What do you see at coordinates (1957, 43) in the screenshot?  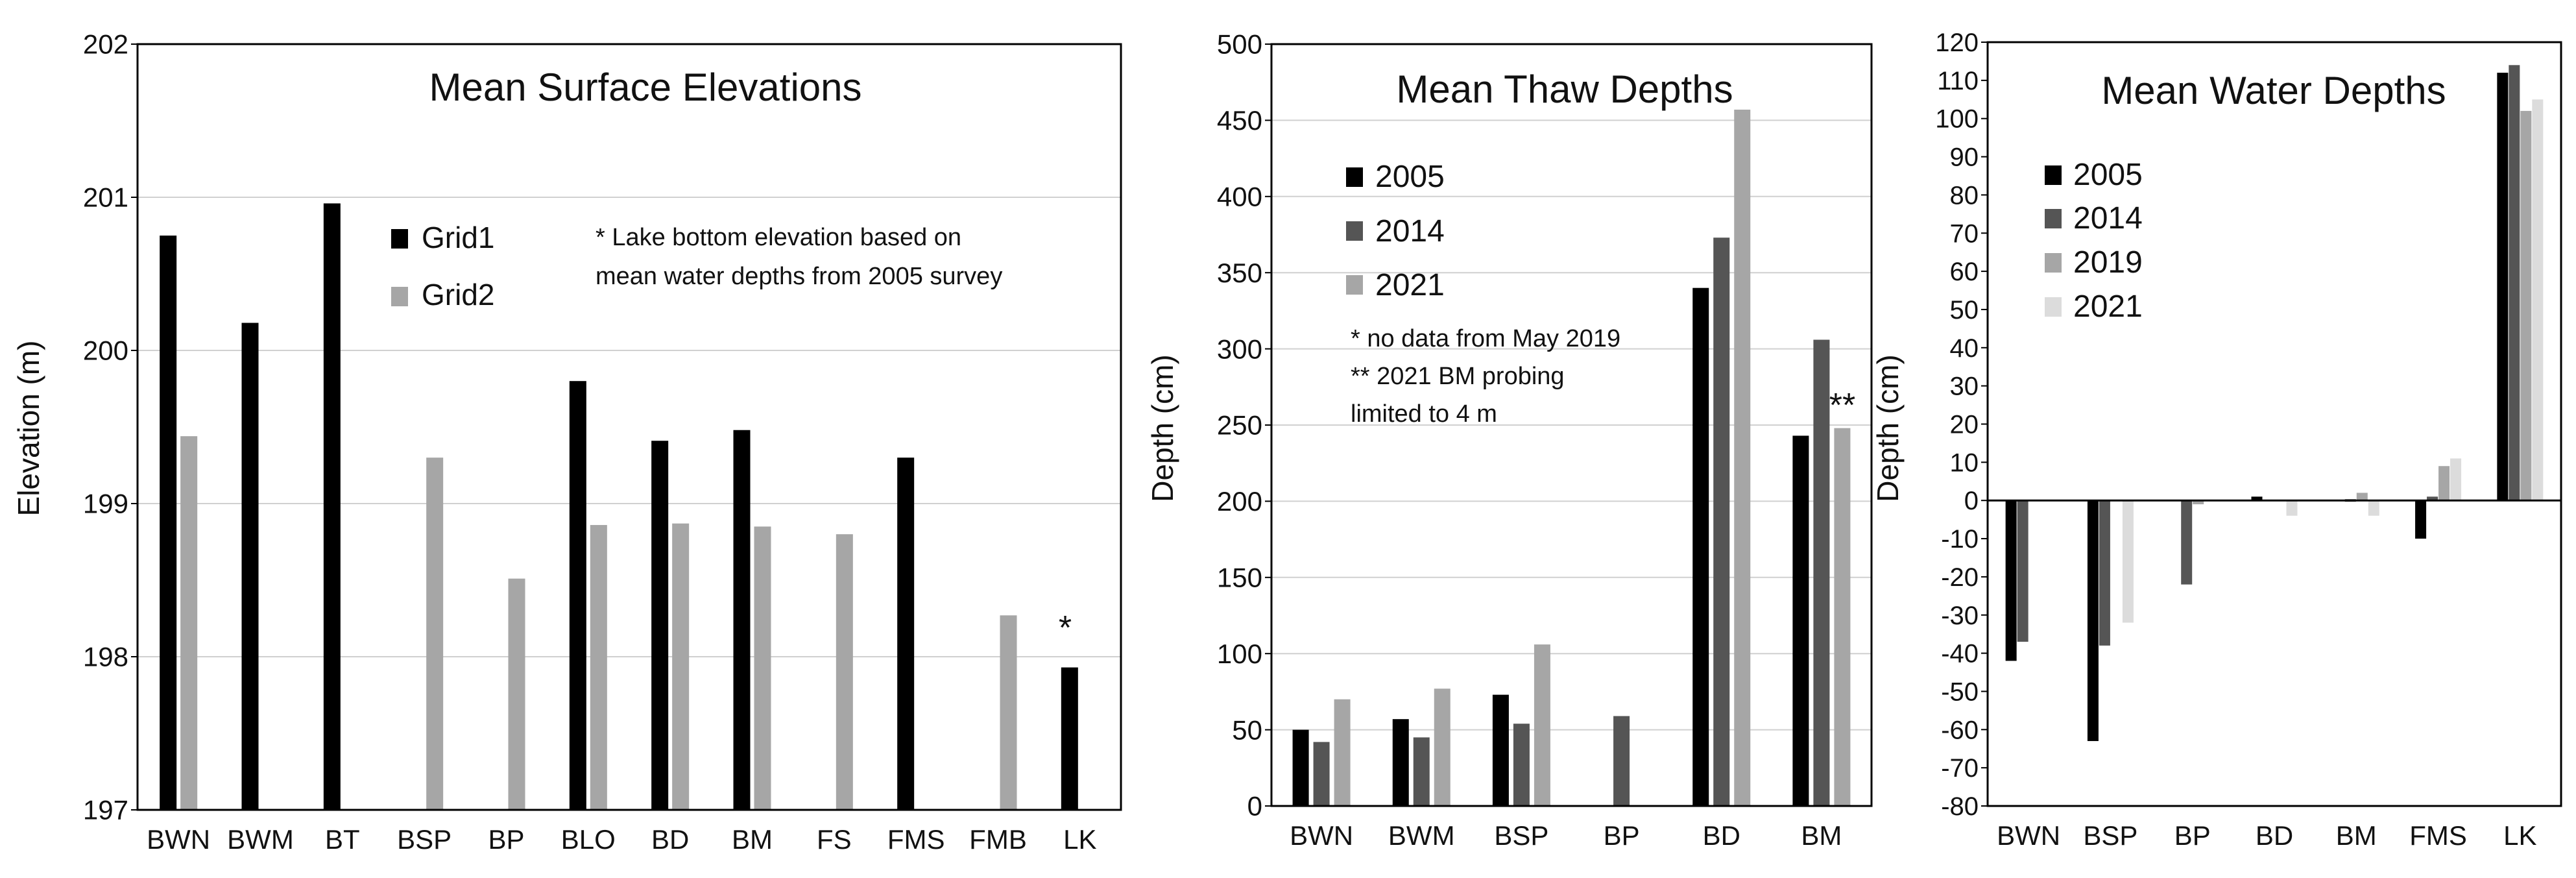 I see `y-tick-label: 120` at bounding box center [1957, 43].